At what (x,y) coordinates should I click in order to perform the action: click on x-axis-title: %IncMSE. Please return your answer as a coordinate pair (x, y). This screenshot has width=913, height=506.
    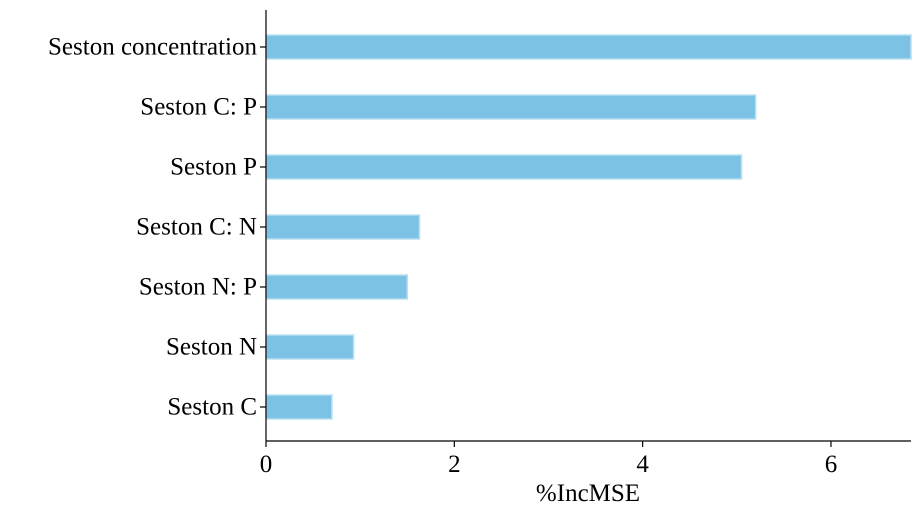
    Looking at the image, I should click on (588, 493).